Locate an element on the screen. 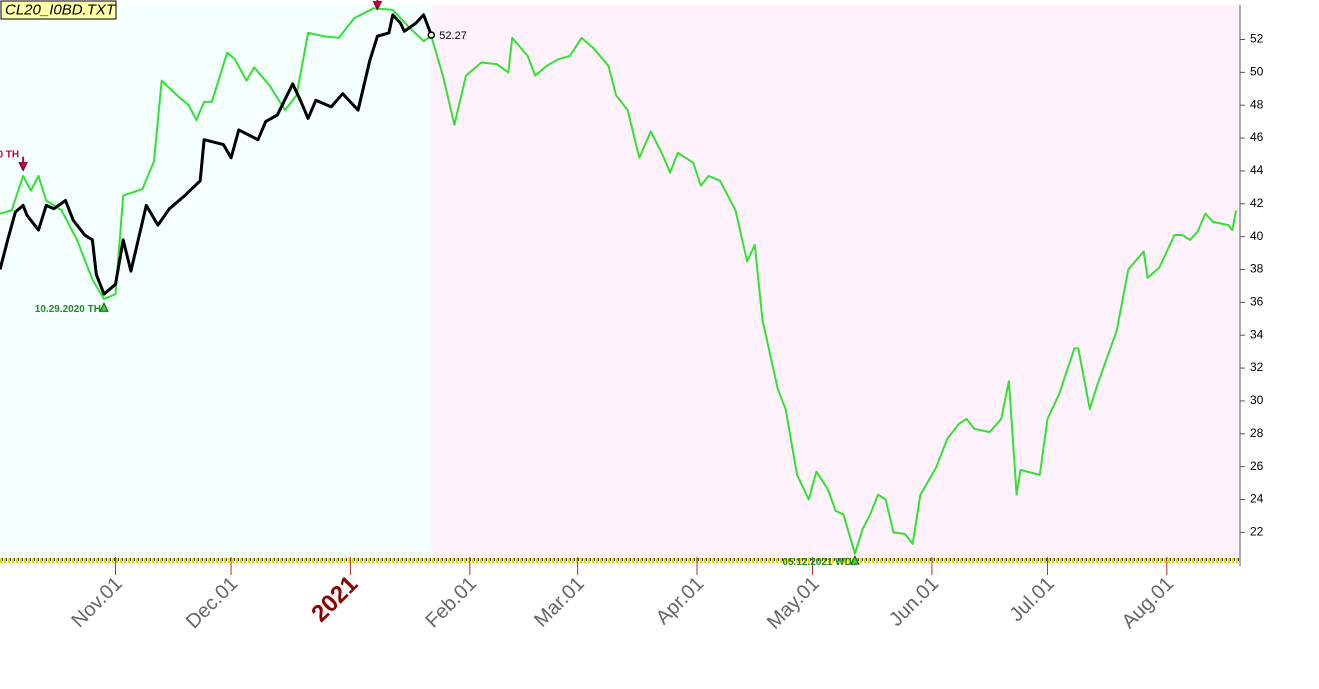  y-tick-label: 32 is located at coordinates (1257, 367).